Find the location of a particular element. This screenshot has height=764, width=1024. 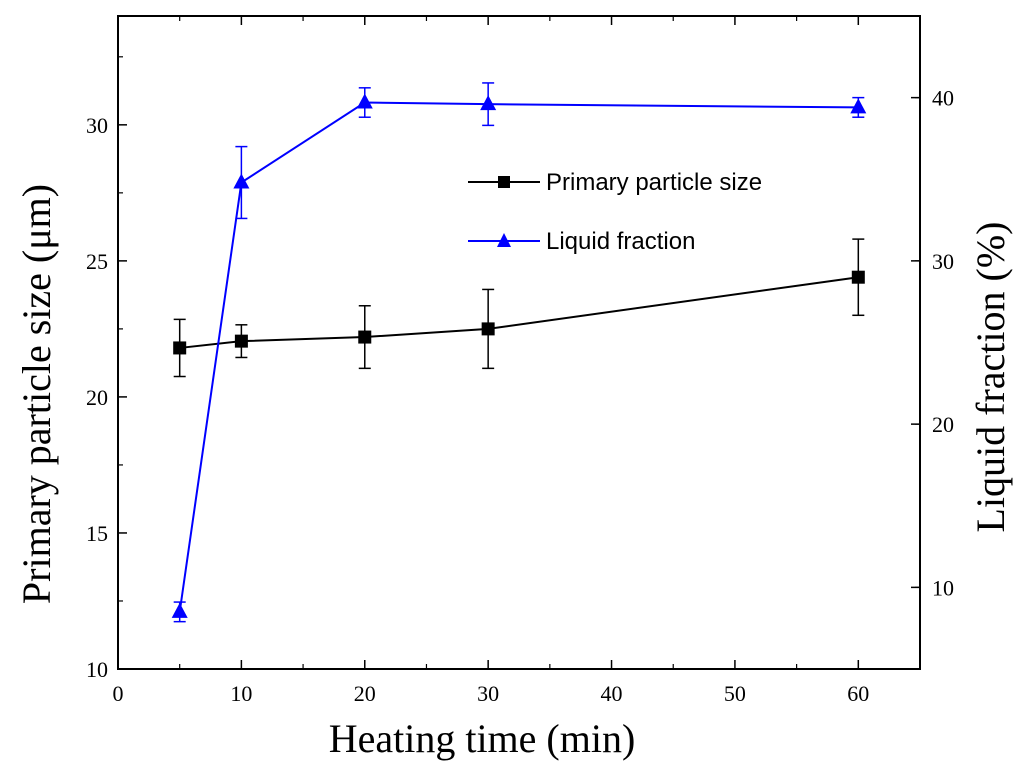

x-tick-label: 20 is located at coordinates (365, 693).